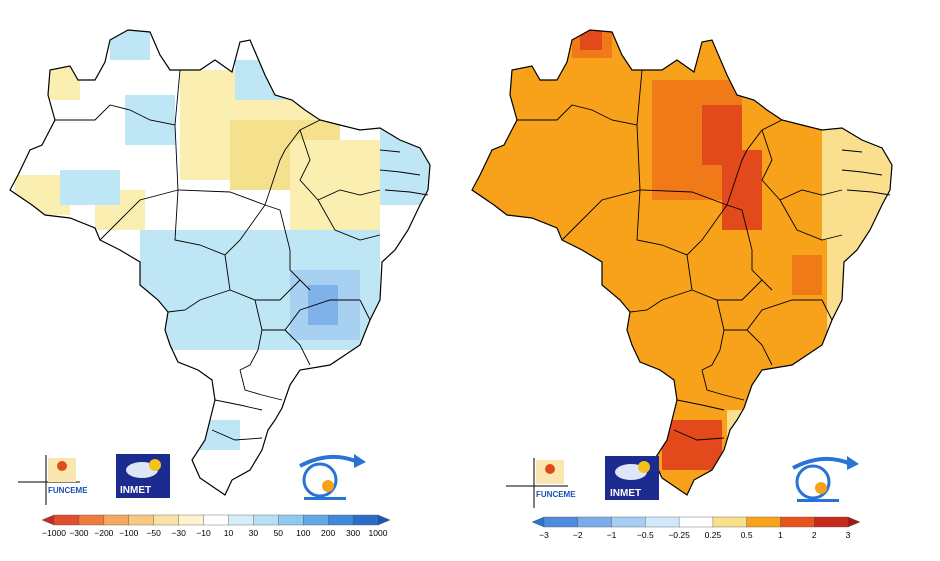 The image size is (940, 561). Describe the element at coordinates (591, 40) in the screenshot. I see `patch-roraima-red` at that location.